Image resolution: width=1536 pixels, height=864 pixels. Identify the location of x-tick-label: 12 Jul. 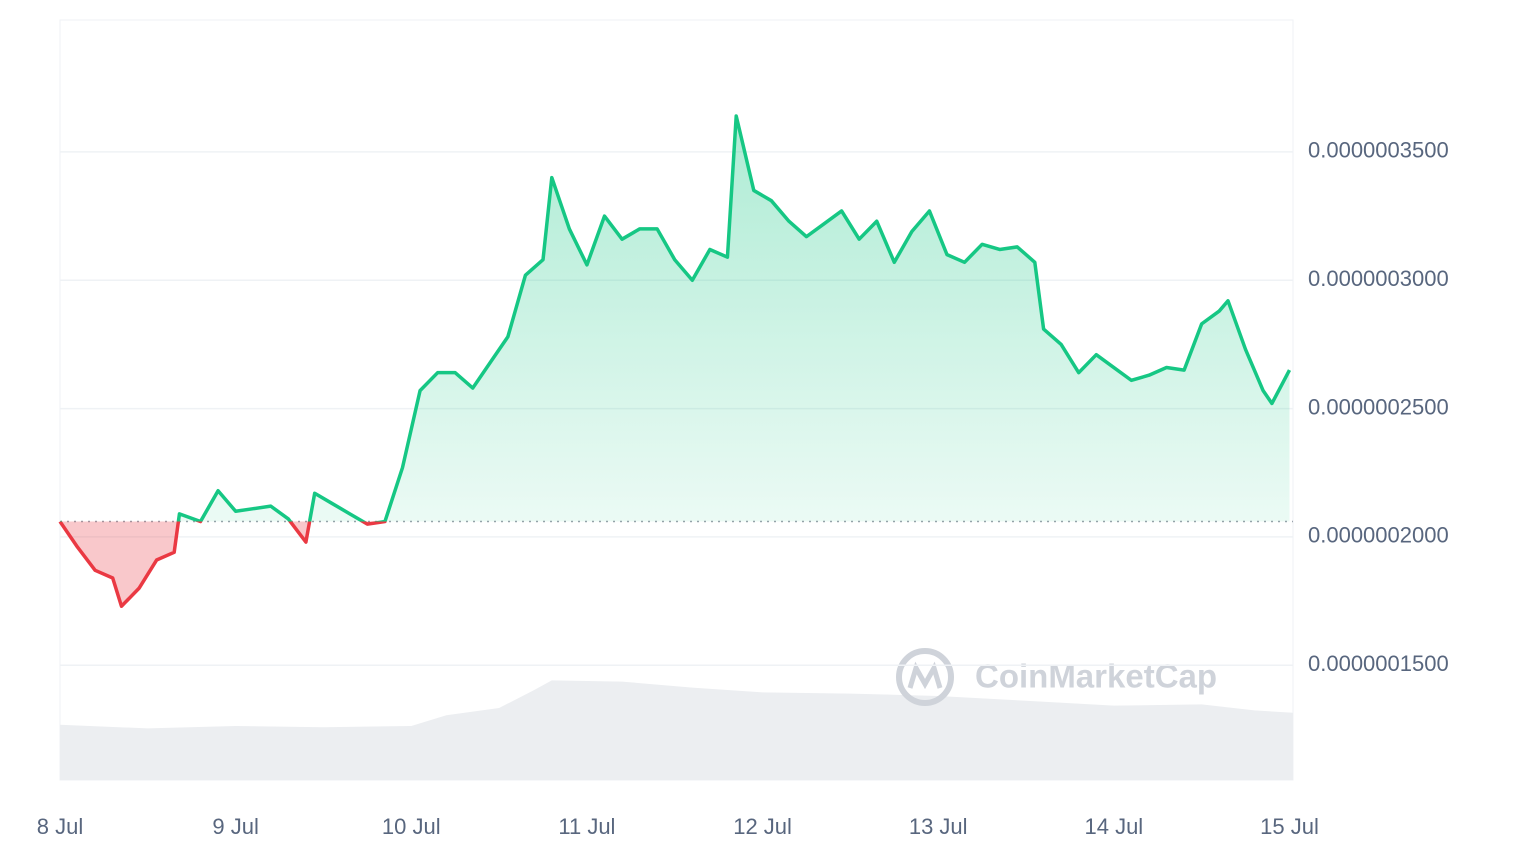
(762, 826).